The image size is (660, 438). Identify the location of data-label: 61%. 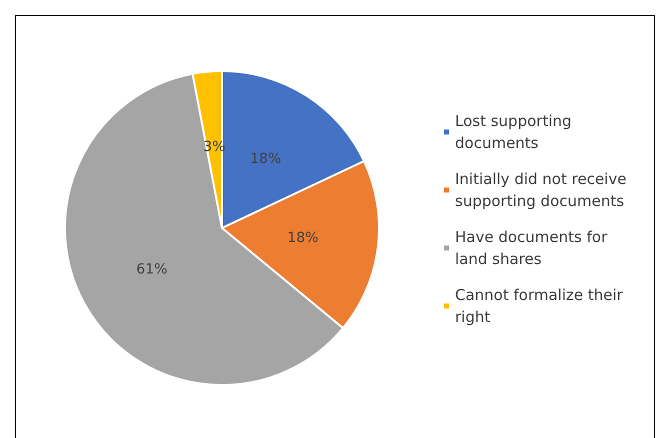
(152, 269).